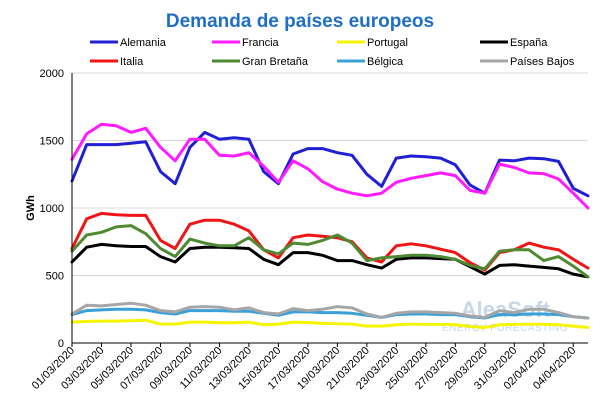 This screenshot has width=600, height=416. I want to click on legend-item-gran-bretana: Gran Bretaña, so click(260, 62).